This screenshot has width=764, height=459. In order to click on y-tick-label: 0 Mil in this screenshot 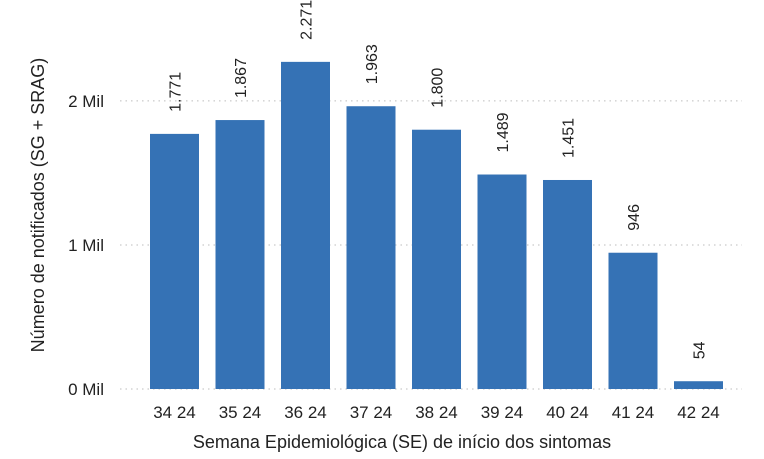, I will do `click(86, 389)`.